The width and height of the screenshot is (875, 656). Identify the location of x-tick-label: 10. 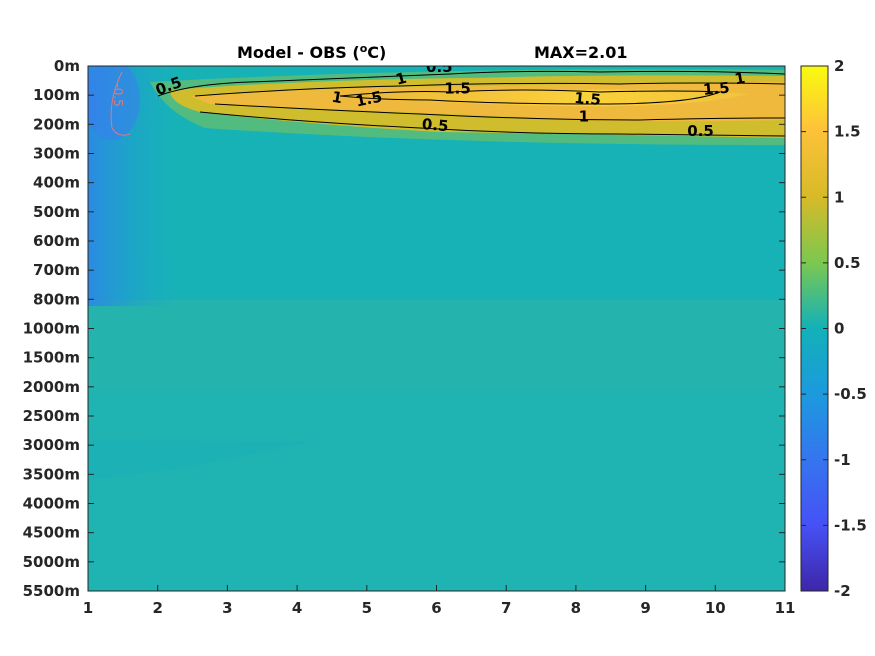
(715, 608).